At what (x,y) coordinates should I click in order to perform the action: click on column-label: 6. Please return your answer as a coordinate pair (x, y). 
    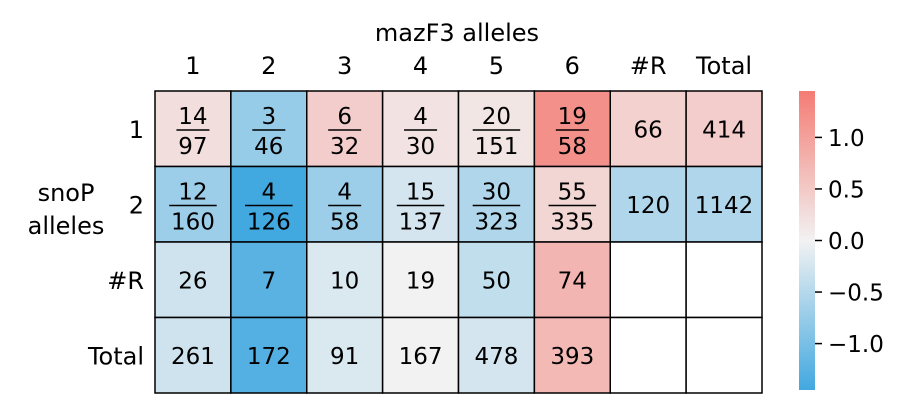
    Looking at the image, I should click on (572, 66).